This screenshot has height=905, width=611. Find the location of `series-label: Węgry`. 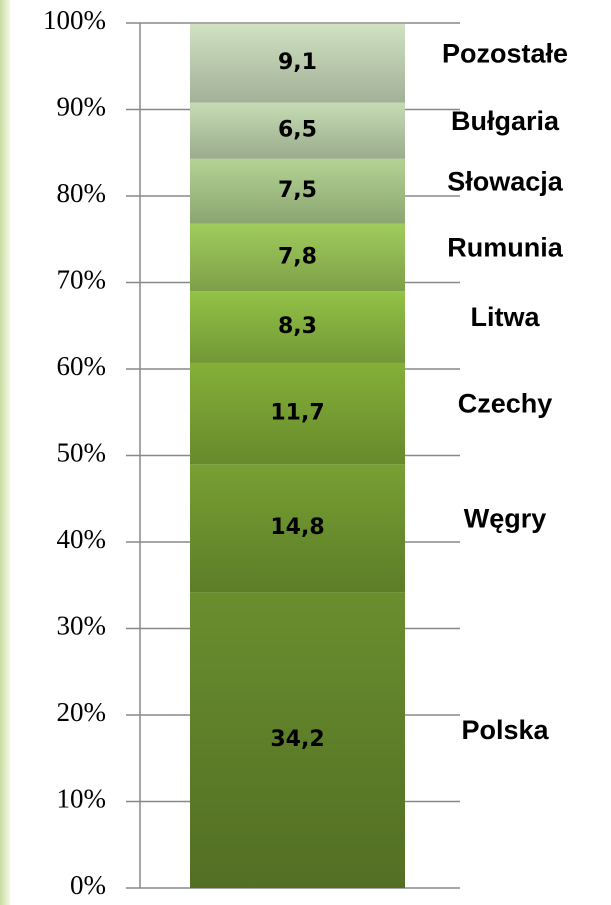

series-label: Węgry is located at coordinates (505, 518).